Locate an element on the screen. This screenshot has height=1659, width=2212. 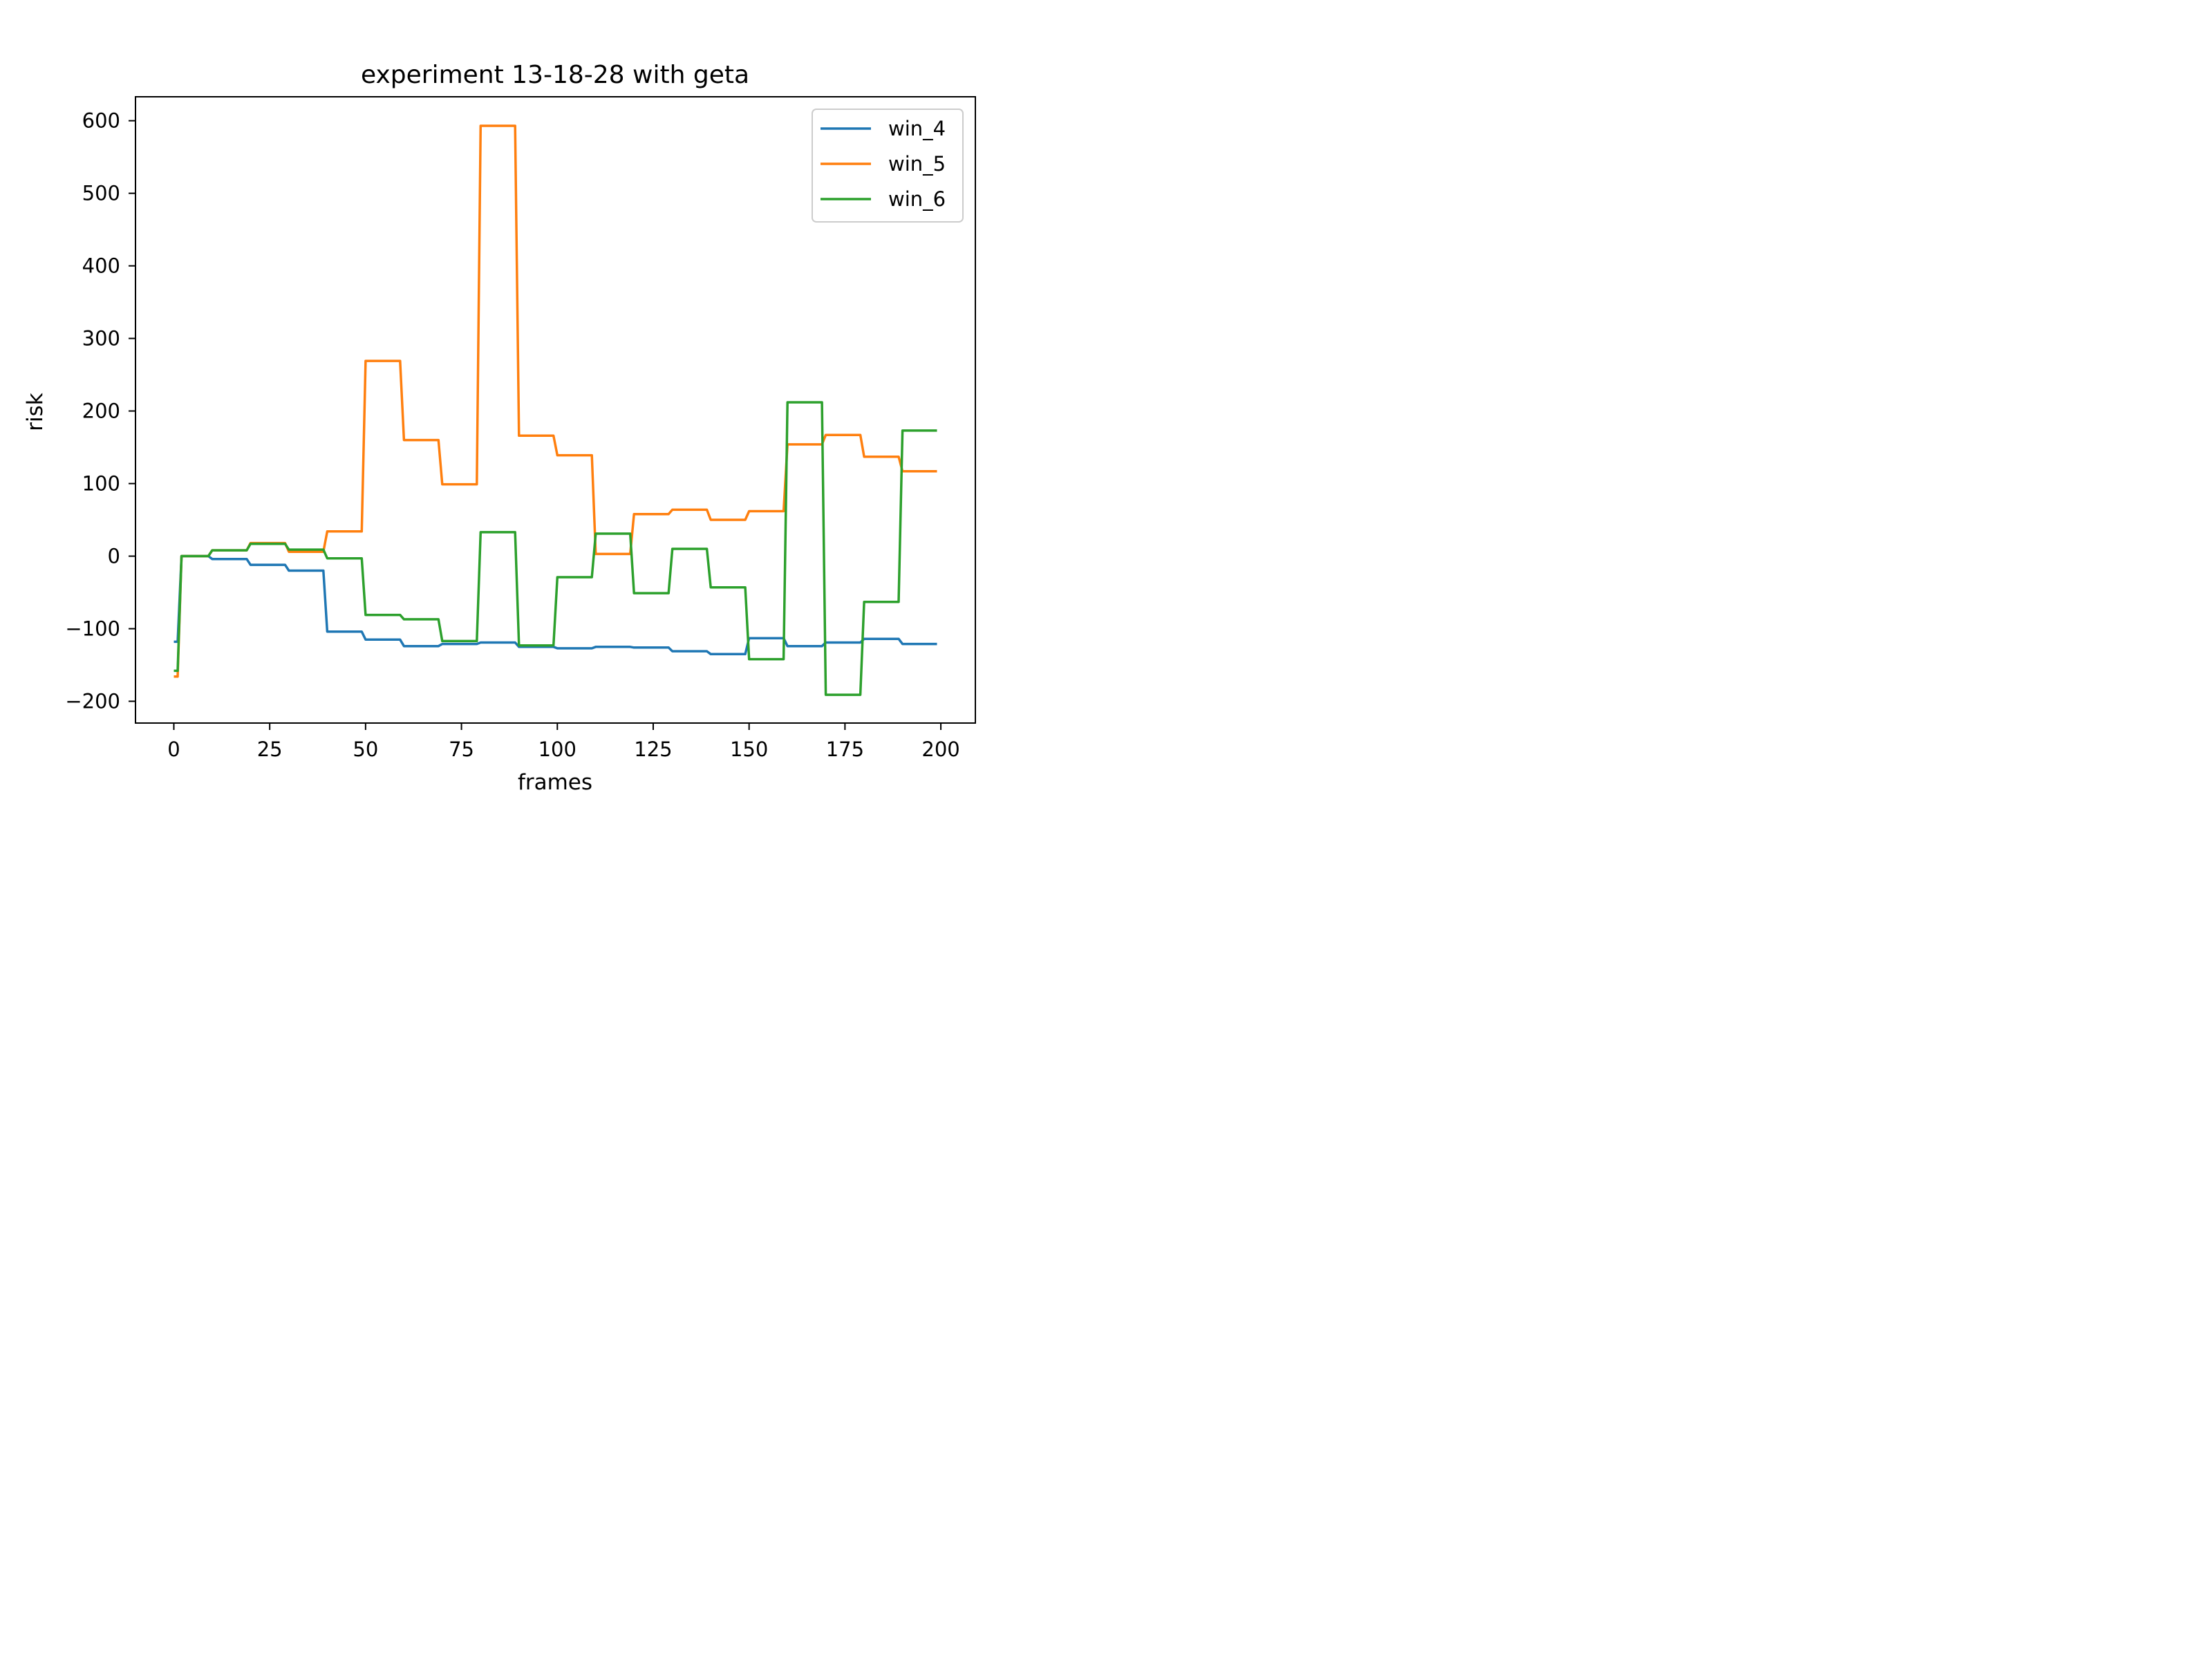
x-tick-label: 125 is located at coordinates (653, 749).